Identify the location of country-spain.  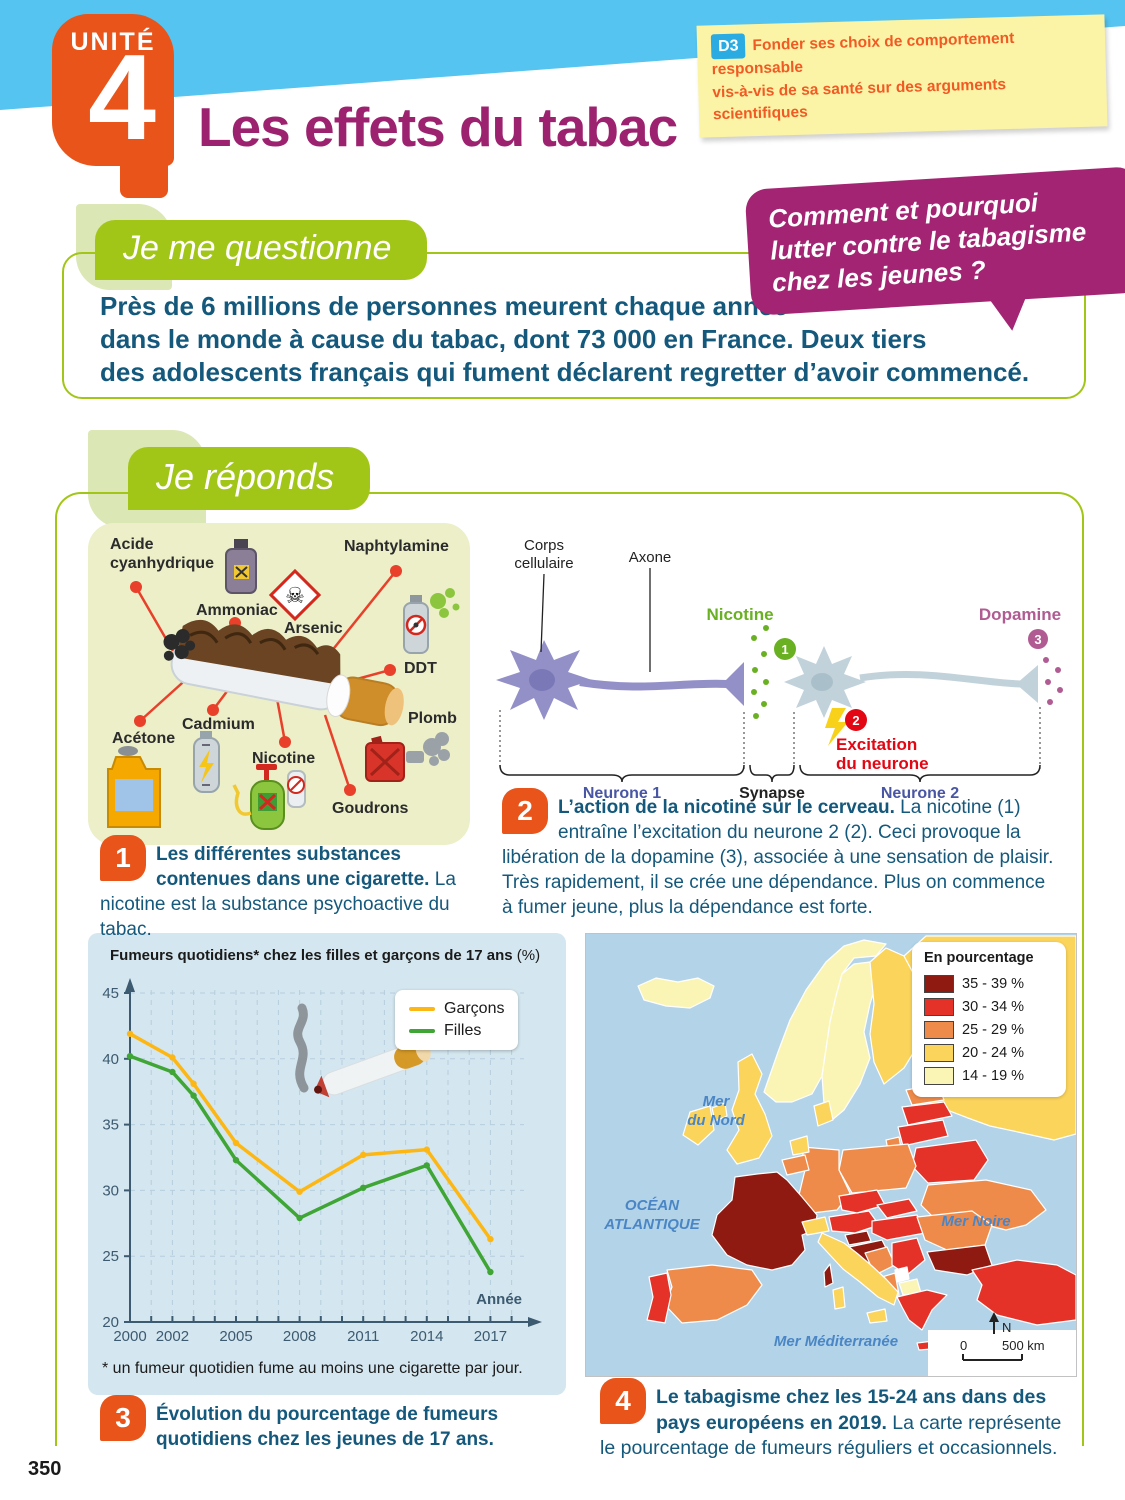
(713, 1294).